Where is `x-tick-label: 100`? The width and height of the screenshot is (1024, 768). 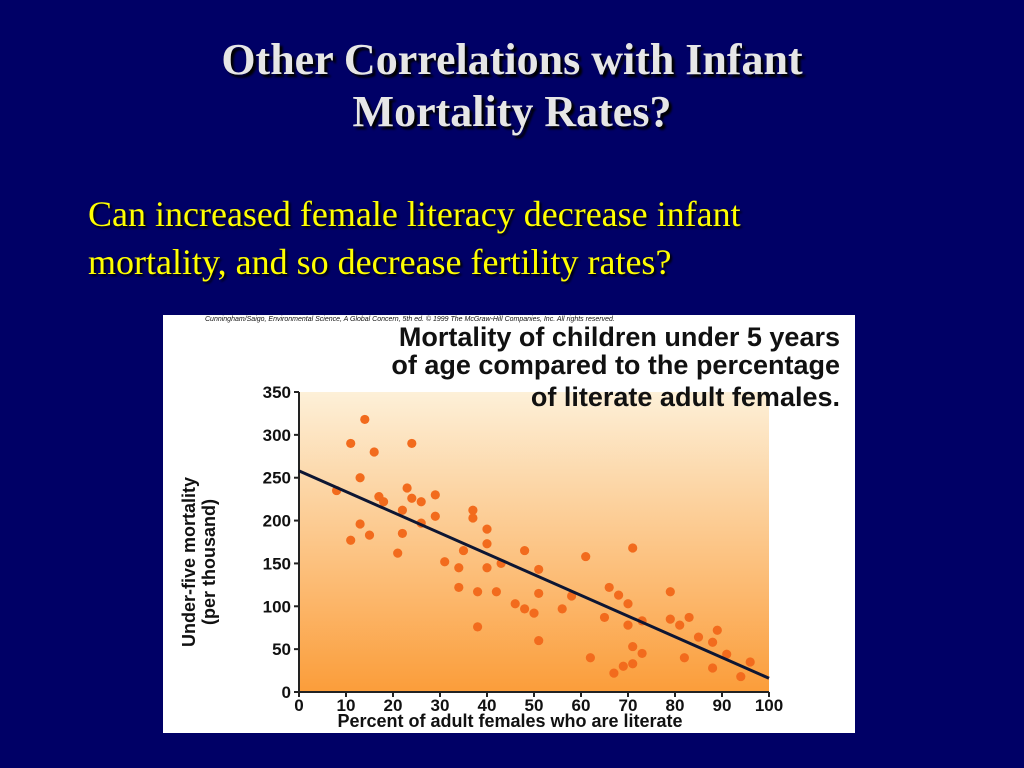
x-tick-label: 100 is located at coordinates (769, 705).